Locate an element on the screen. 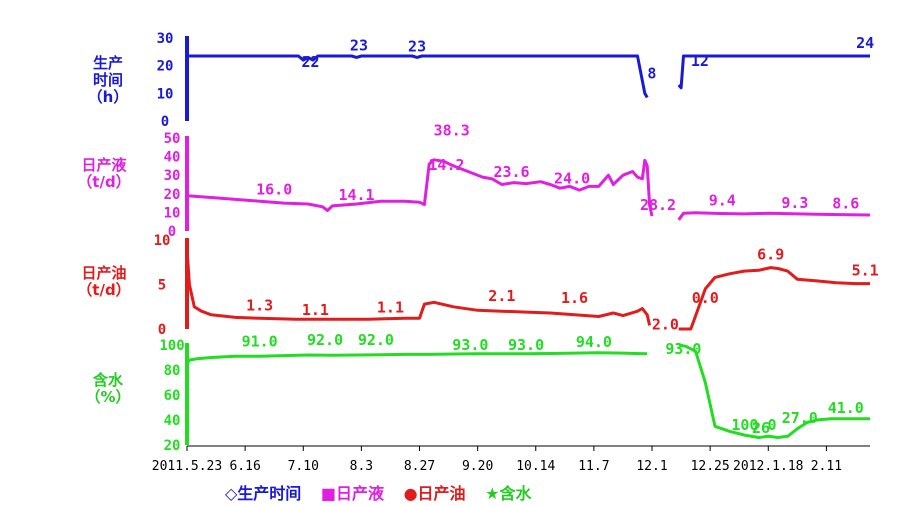  panel-1-tick-label: 30 is located at coordinates (172, 176).